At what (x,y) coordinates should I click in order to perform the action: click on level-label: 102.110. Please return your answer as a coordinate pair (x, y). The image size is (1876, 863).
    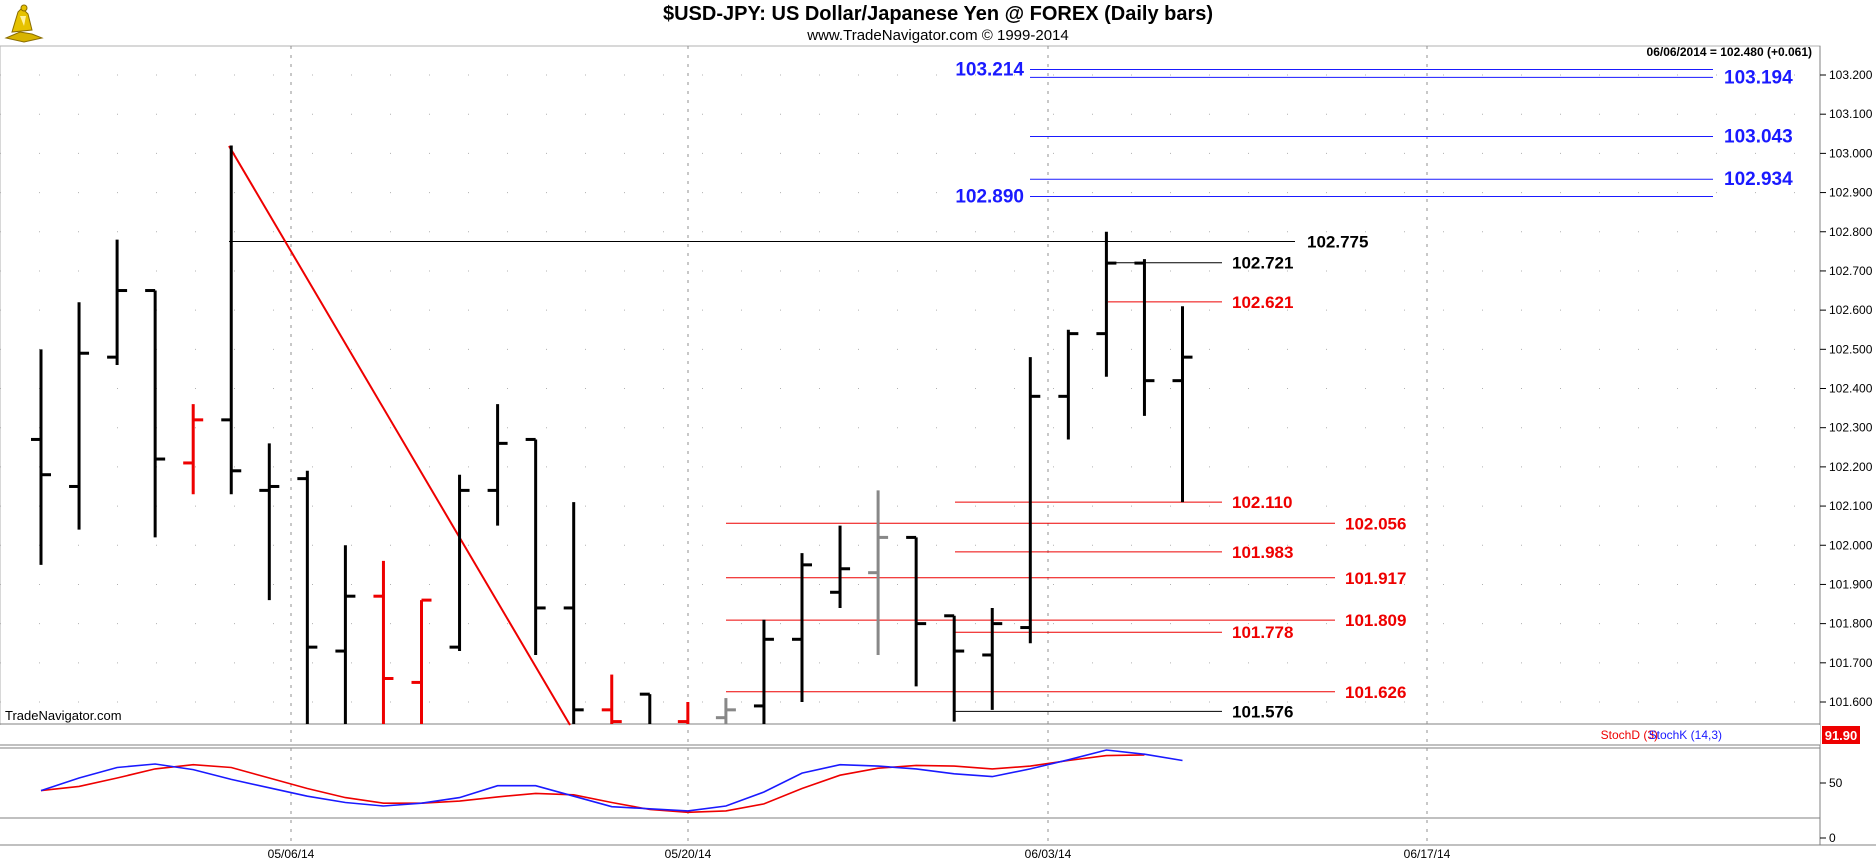
    Looking at the image, I should click on (1262, 502).